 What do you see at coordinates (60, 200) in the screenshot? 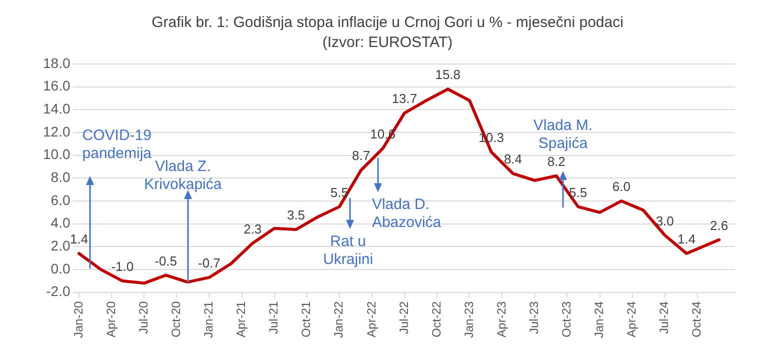
I see `y-tick-label: 6.0` at bounding box center [60, 200].